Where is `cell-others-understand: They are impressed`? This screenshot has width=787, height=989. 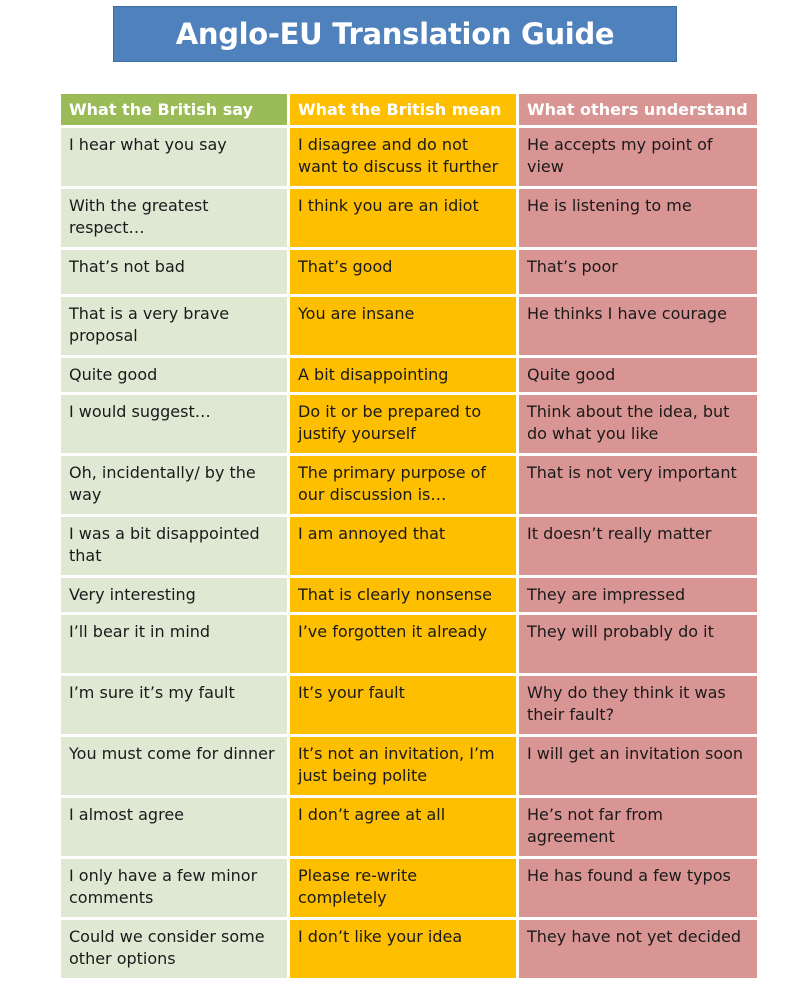 cell-others-understand: They are impressed is located at coordinates (638, 595).